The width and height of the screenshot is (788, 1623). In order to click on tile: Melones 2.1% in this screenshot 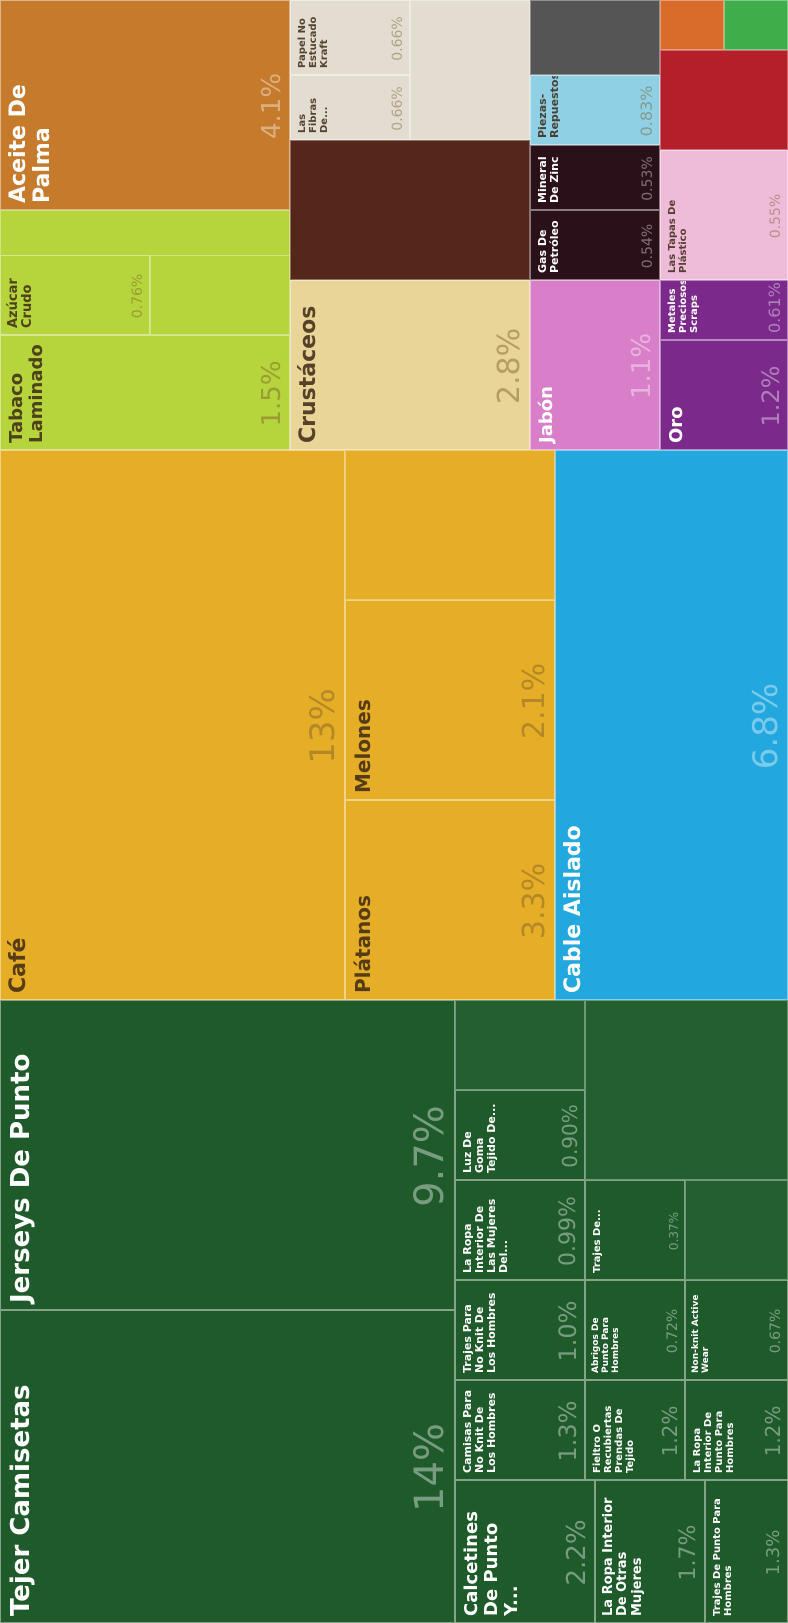, I will do `click(450, 700)`.